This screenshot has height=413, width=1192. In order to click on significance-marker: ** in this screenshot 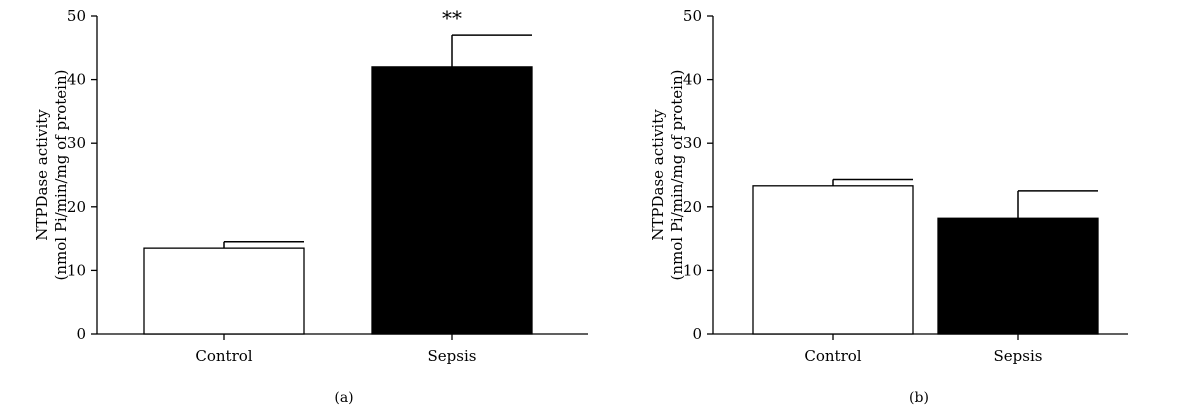, I will do `click(452, 18)`.